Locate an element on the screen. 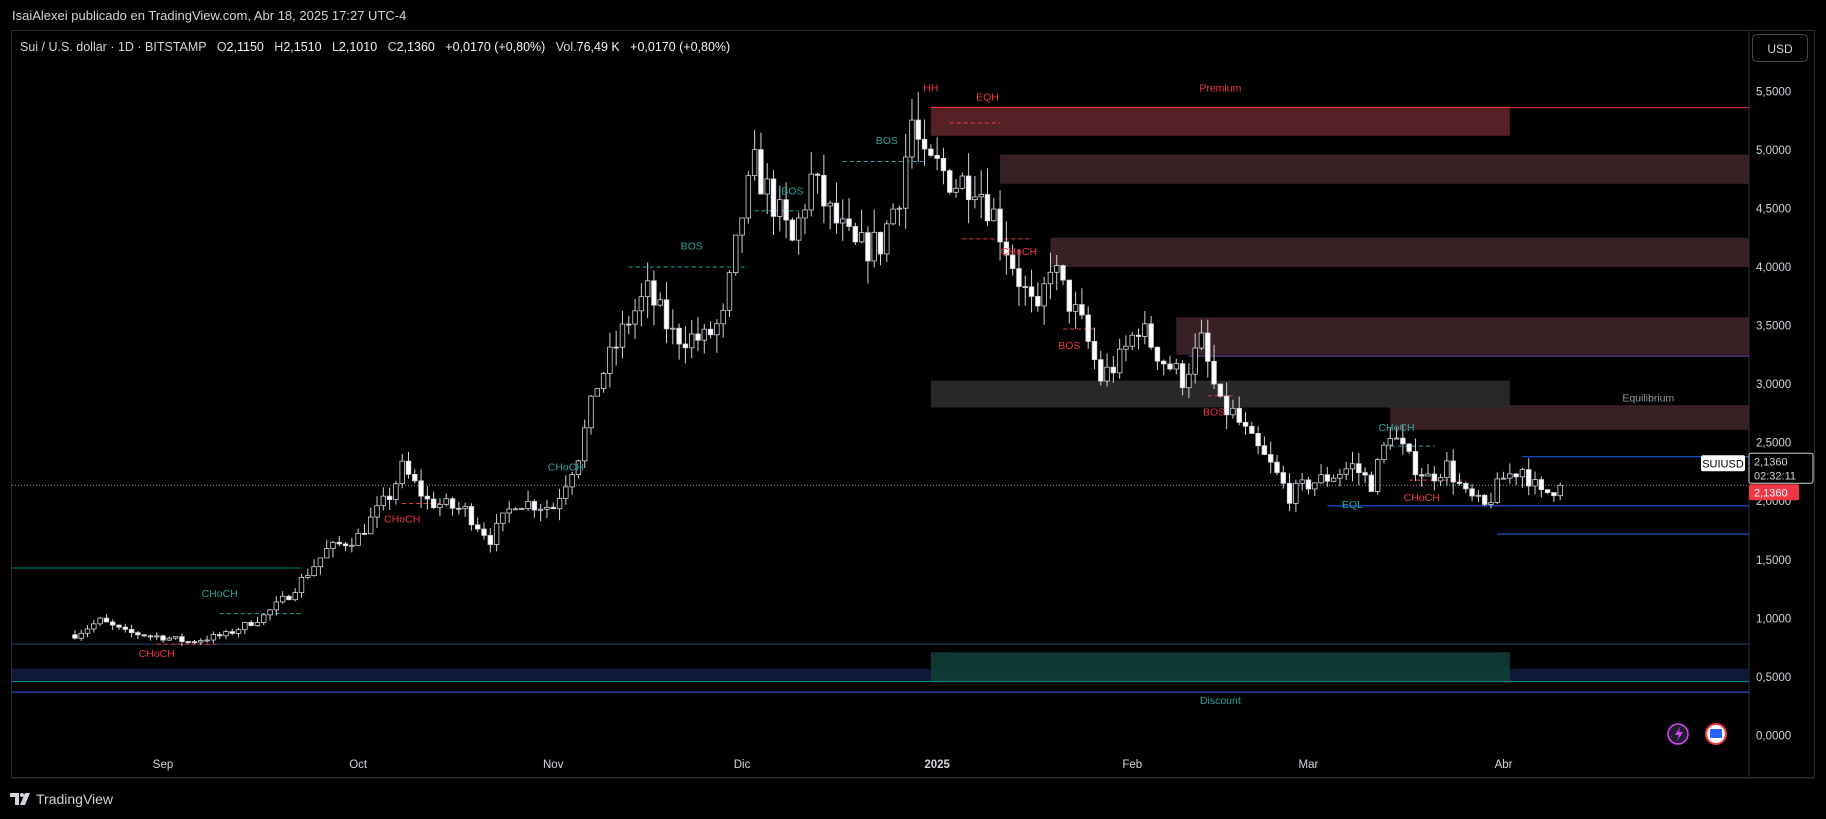 The height and width of the screenshot is (819, 1826). structure-label: BOS is located at coordinates (692, 246).